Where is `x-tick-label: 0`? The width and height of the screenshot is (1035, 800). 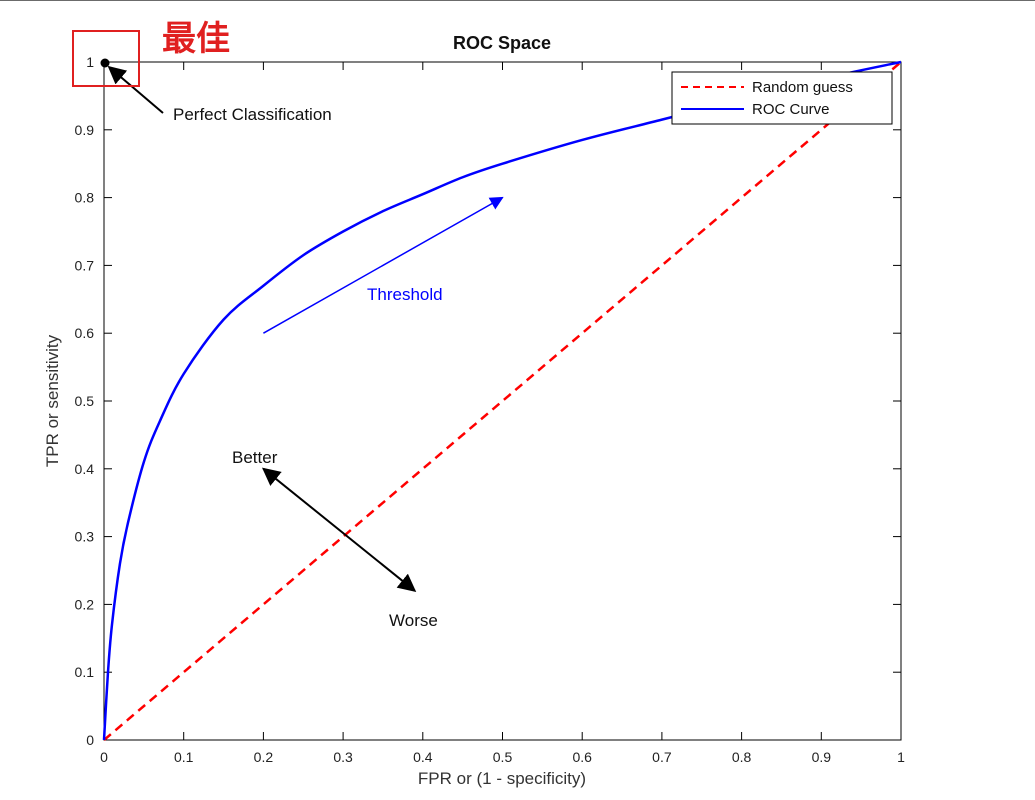 x-tick-label: 0 is located at coordinates (104, 757).